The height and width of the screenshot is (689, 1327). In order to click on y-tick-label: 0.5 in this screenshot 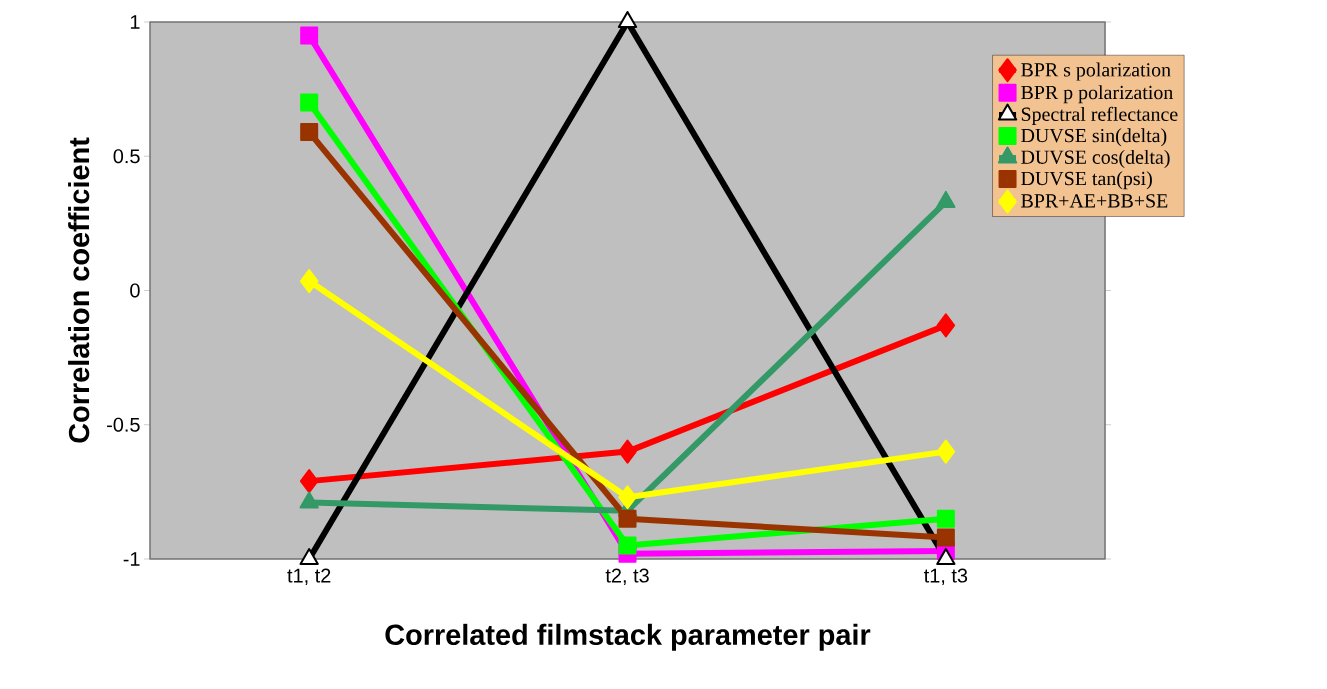, I will do `click(126, 156)`.